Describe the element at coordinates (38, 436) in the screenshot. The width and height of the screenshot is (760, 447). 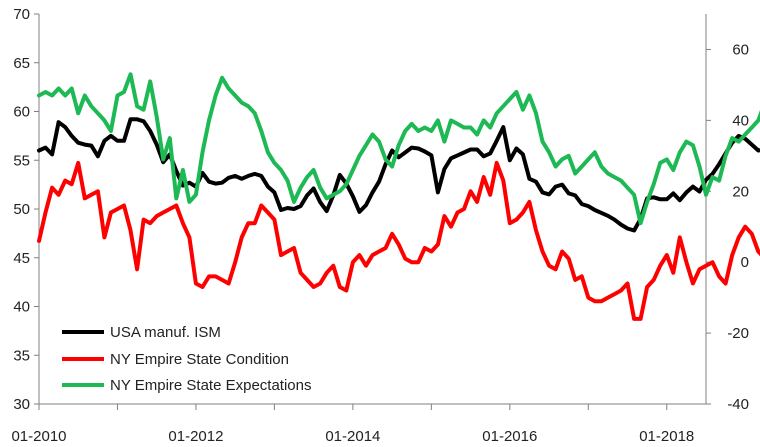
I see `x-tick-label: 01-2010` at that location.